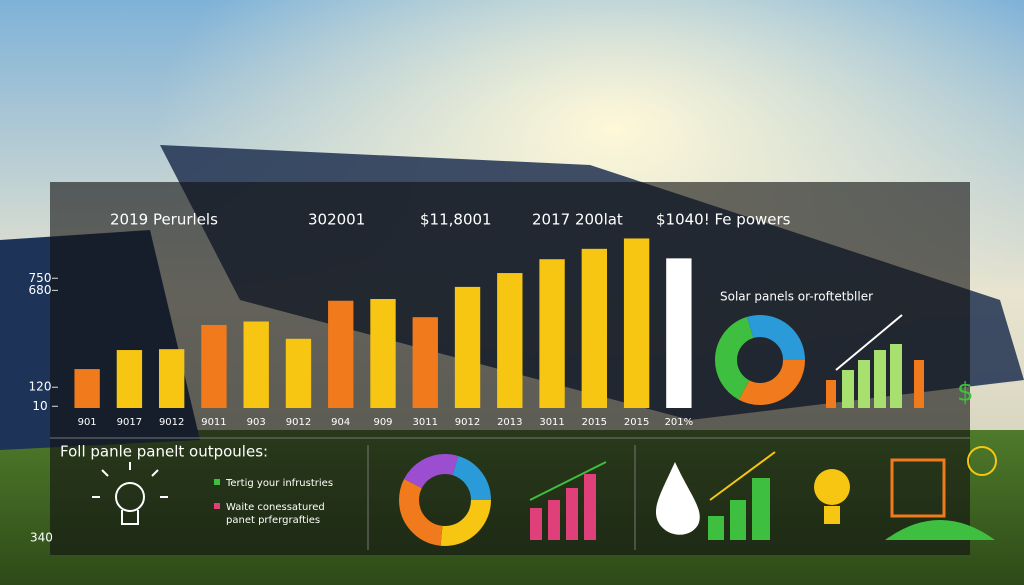  Describe the element at coordinates (577, 220) in the screenshot. I see `headline: 2017 200lat` at that location.